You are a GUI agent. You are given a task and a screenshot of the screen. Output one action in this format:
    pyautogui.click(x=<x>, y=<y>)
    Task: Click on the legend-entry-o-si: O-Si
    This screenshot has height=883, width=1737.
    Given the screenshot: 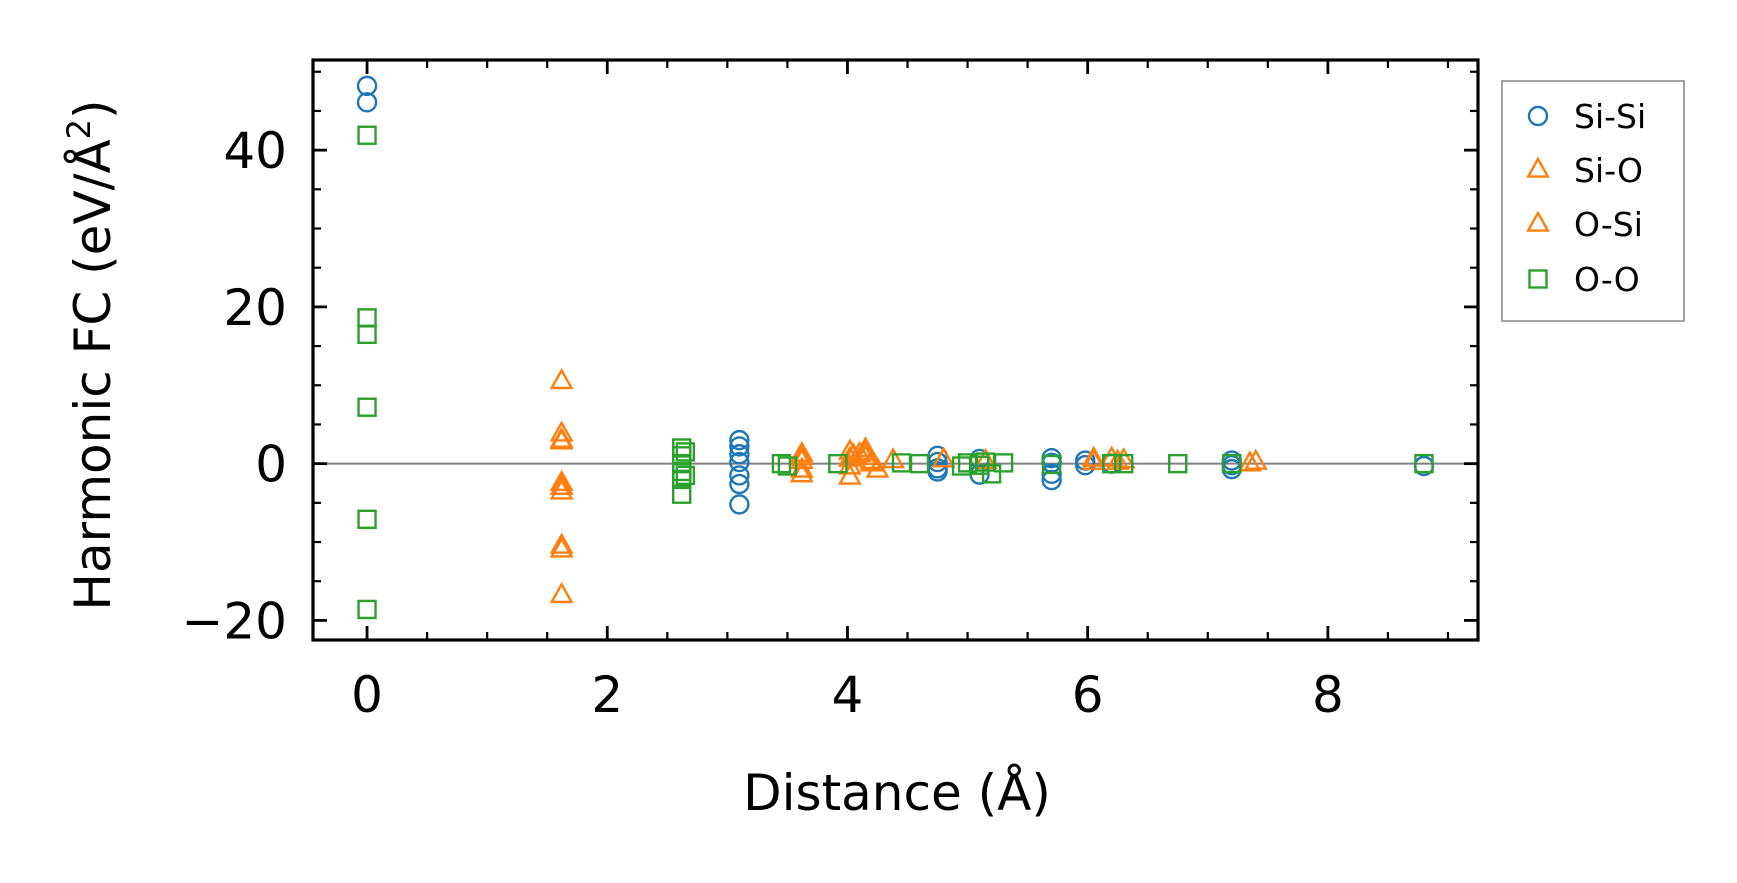 What is the action you would take?
    pyautogui.click(x=1584, y=224)
    